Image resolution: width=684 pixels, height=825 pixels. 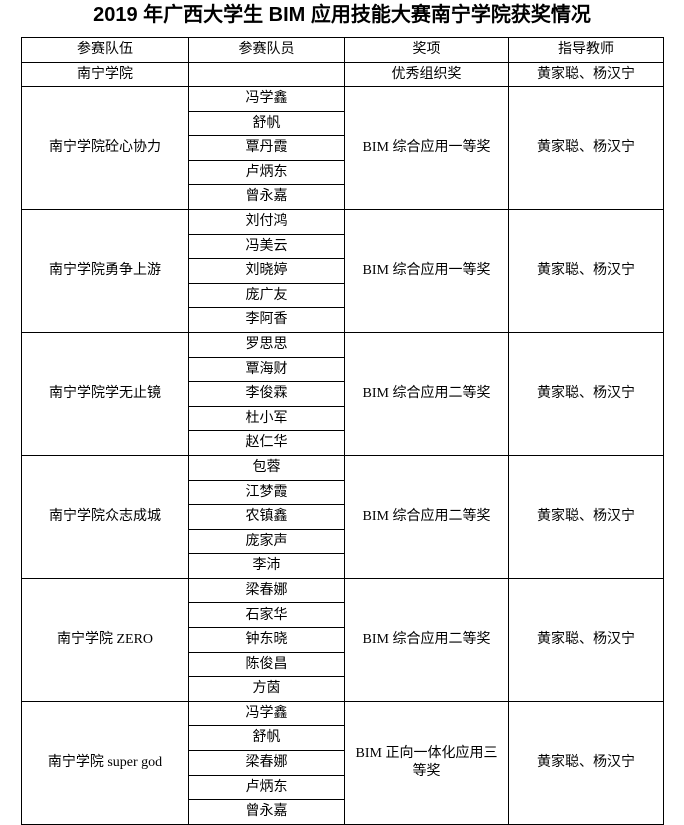 What do you see at coordinates (266, 492) in the screenshot?
I see `member-name-cell: 江梦霞` at bounding box center [266, 492].